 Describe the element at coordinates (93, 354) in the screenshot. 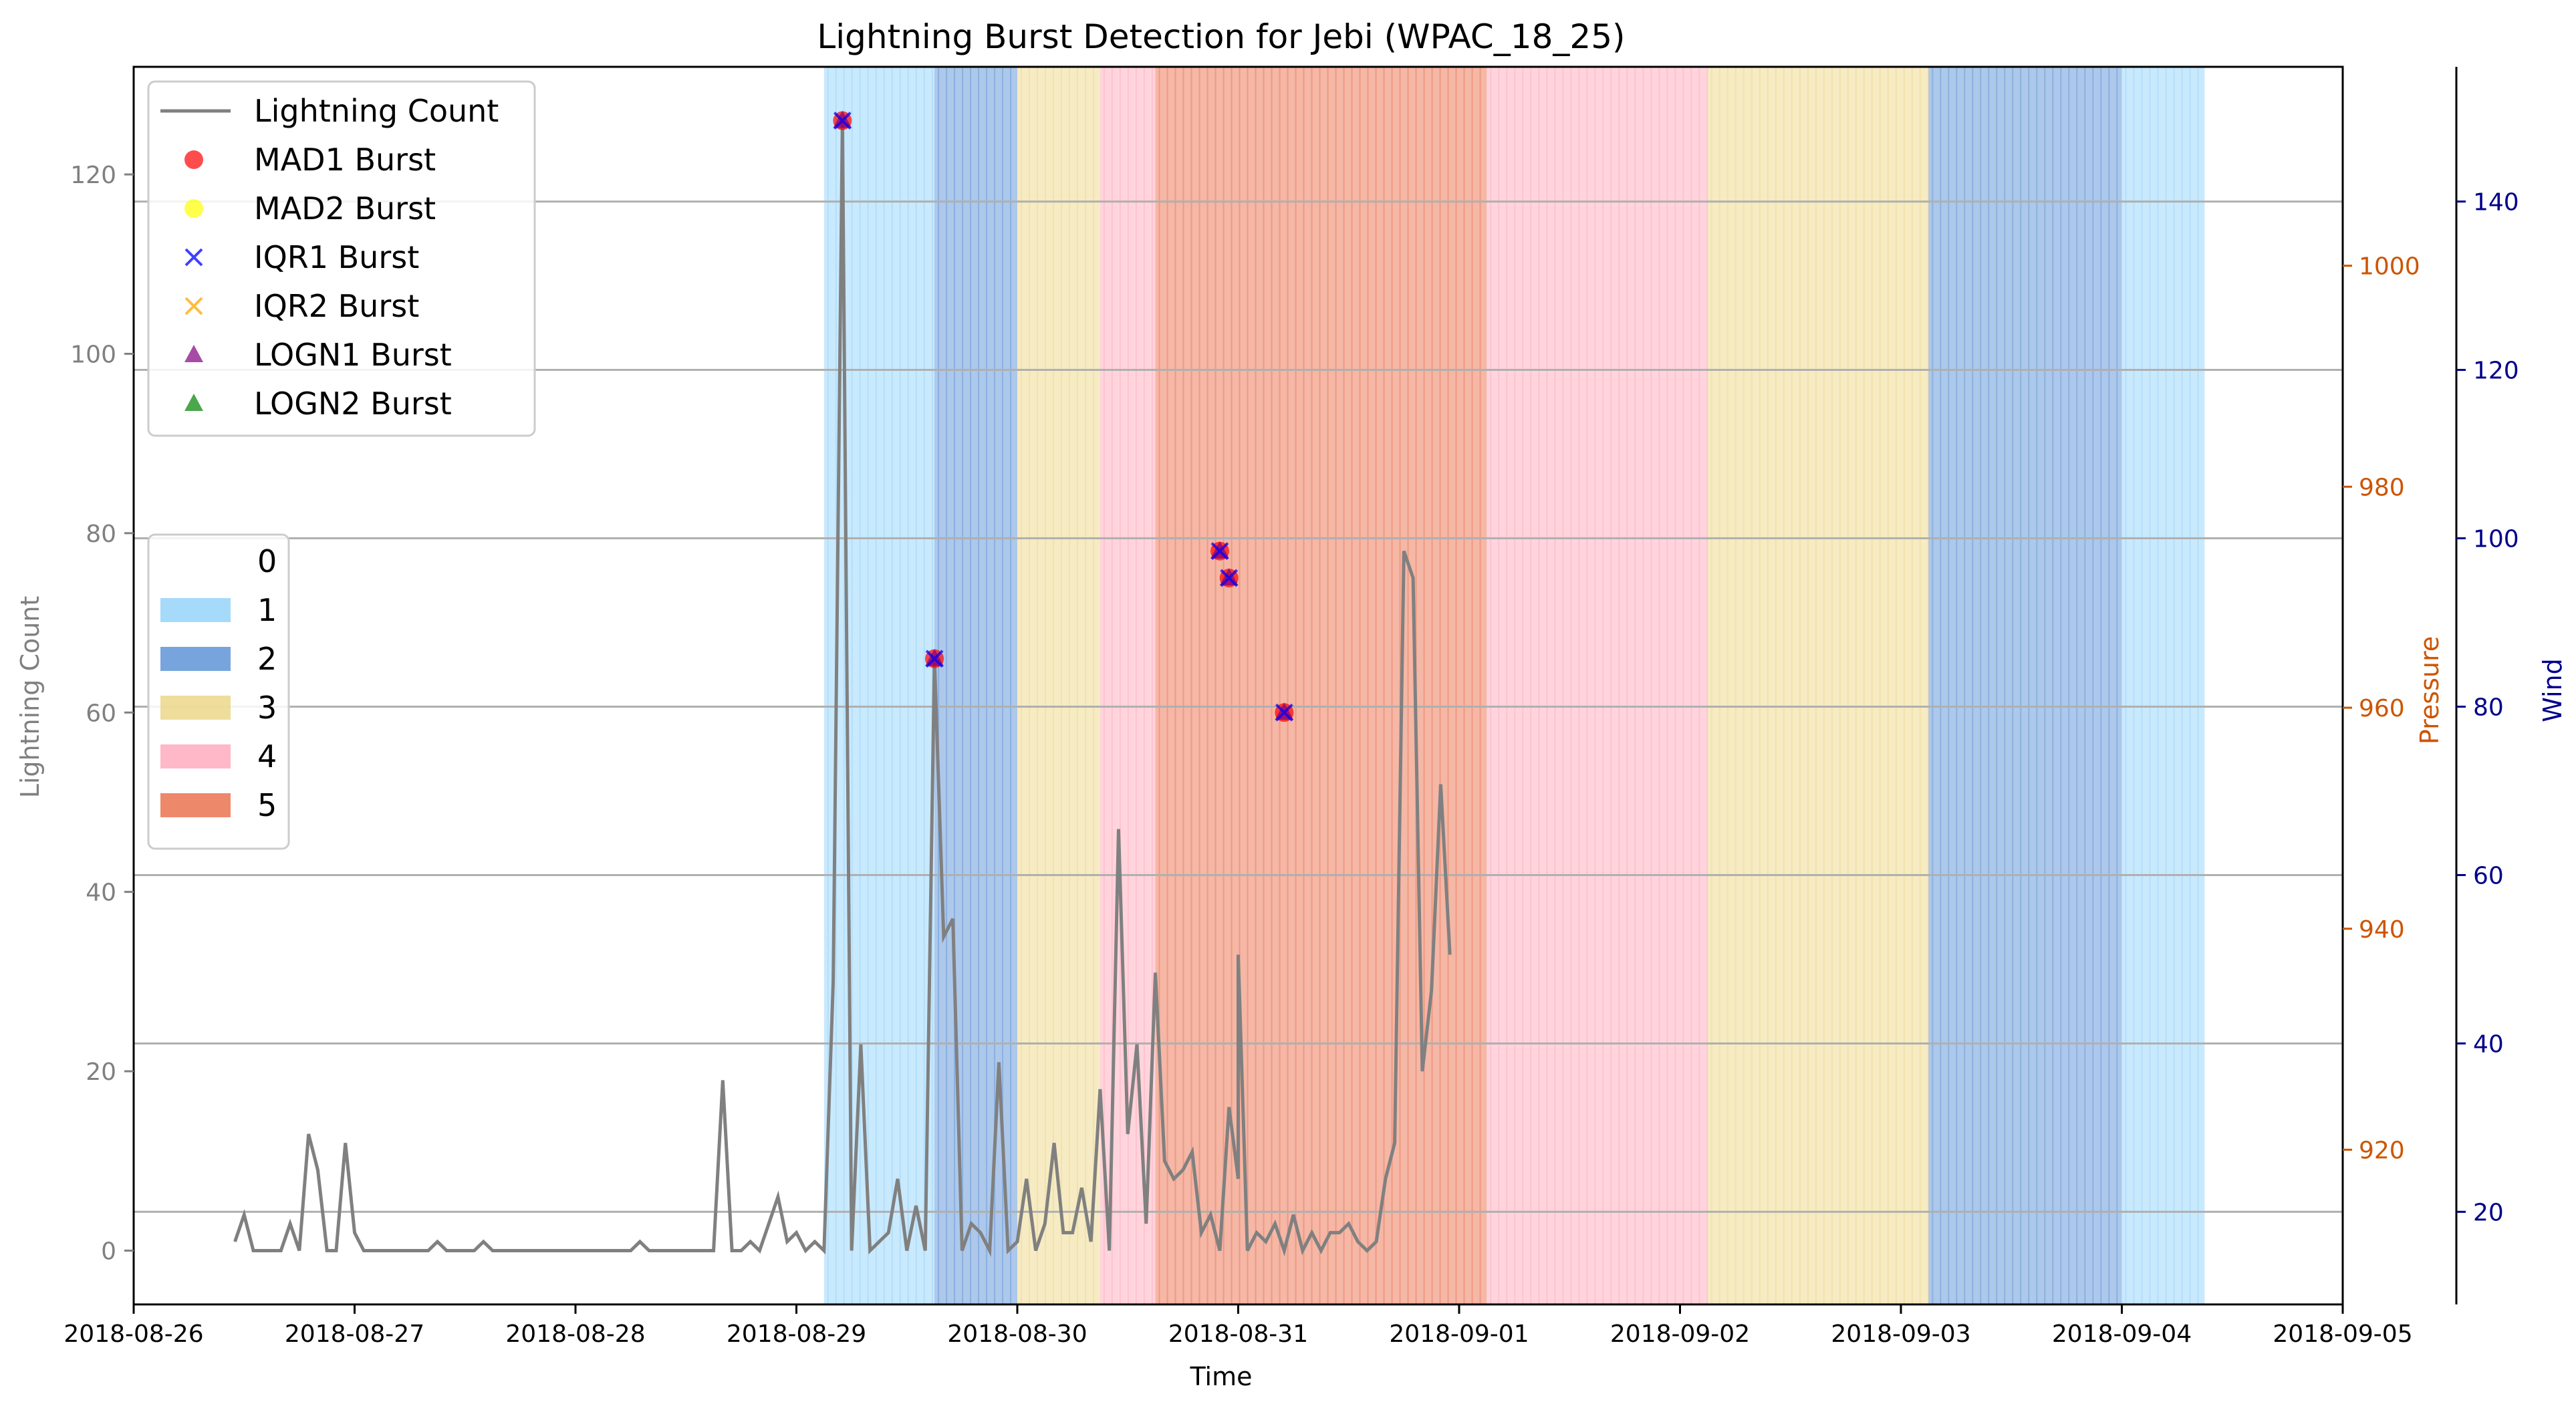

I see `y-tick-label-count: 100` at that location.